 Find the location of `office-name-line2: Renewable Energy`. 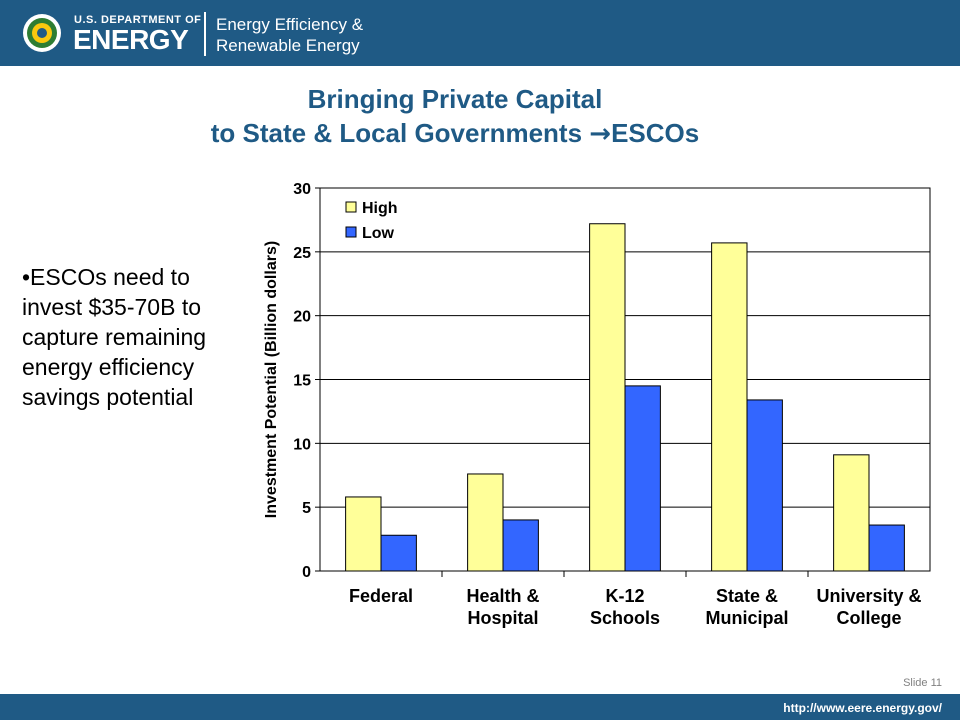

office-name-line2: Renewable Energy is located at coordinates (288, 45).